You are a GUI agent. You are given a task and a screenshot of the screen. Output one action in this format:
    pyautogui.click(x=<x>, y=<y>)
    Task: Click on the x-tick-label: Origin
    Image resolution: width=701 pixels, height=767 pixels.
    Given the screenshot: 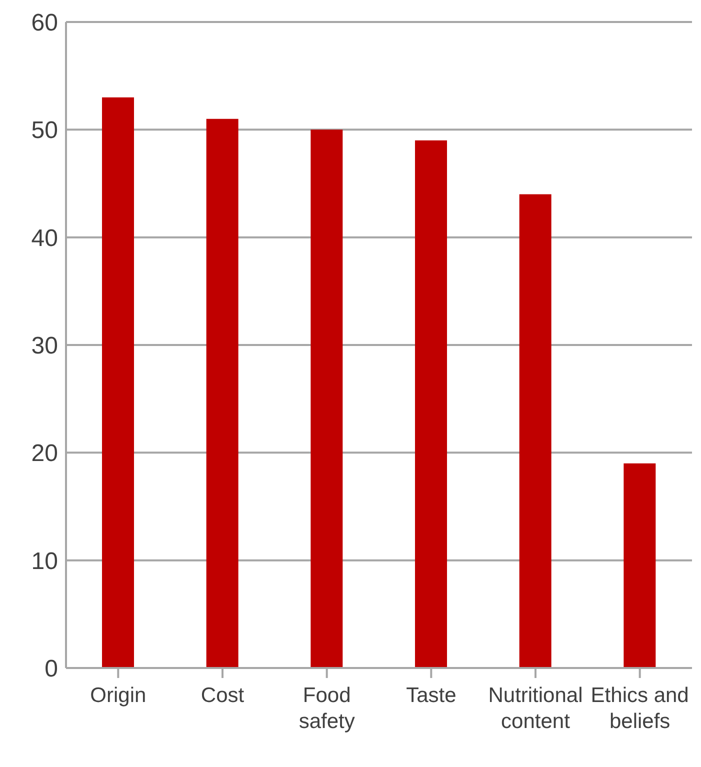 What is the action you would take?
    pyautogui.click(x=118, y=695)
    